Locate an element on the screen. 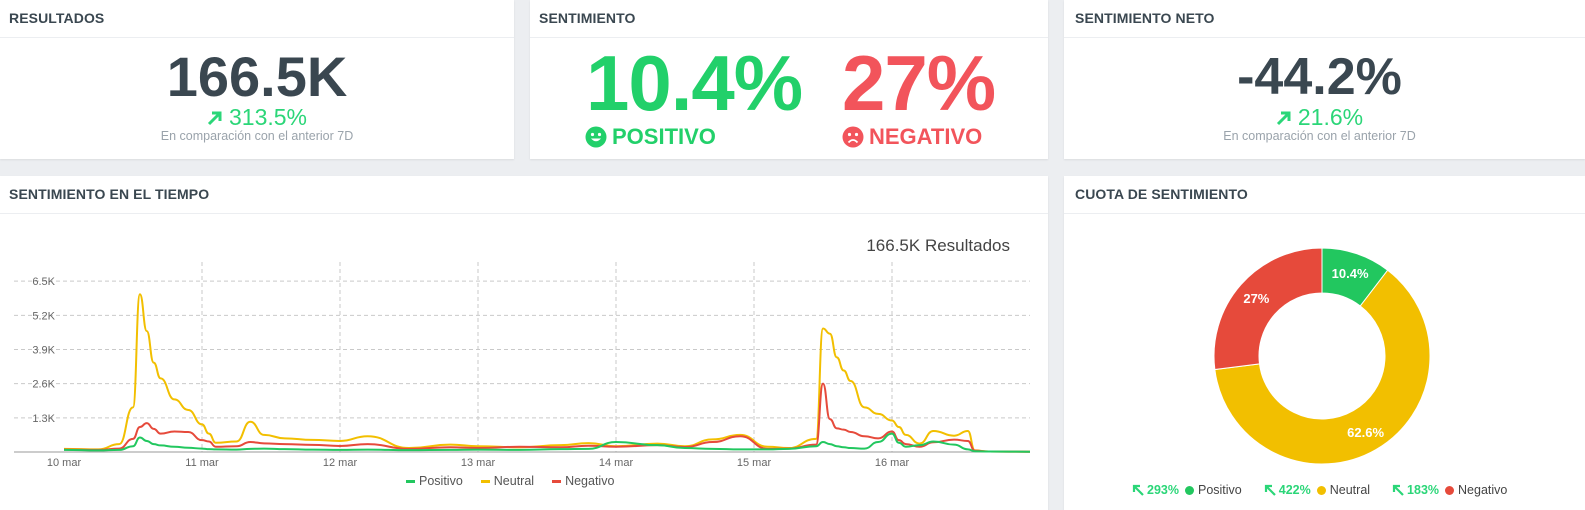 This screenshot has height=510, width=1585. total-results-label: 166.5K Resultados is located at coordinates (938, 245).